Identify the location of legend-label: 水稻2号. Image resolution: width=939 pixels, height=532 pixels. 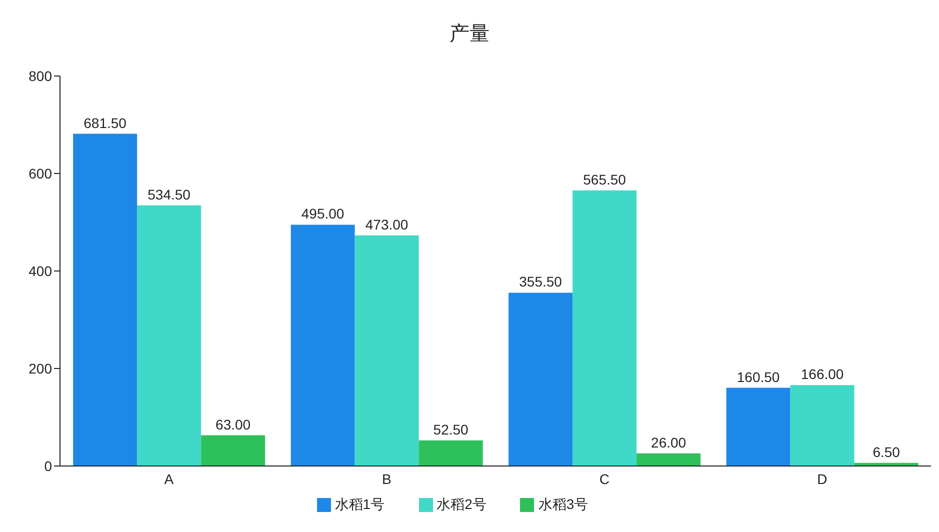
(461, 504).